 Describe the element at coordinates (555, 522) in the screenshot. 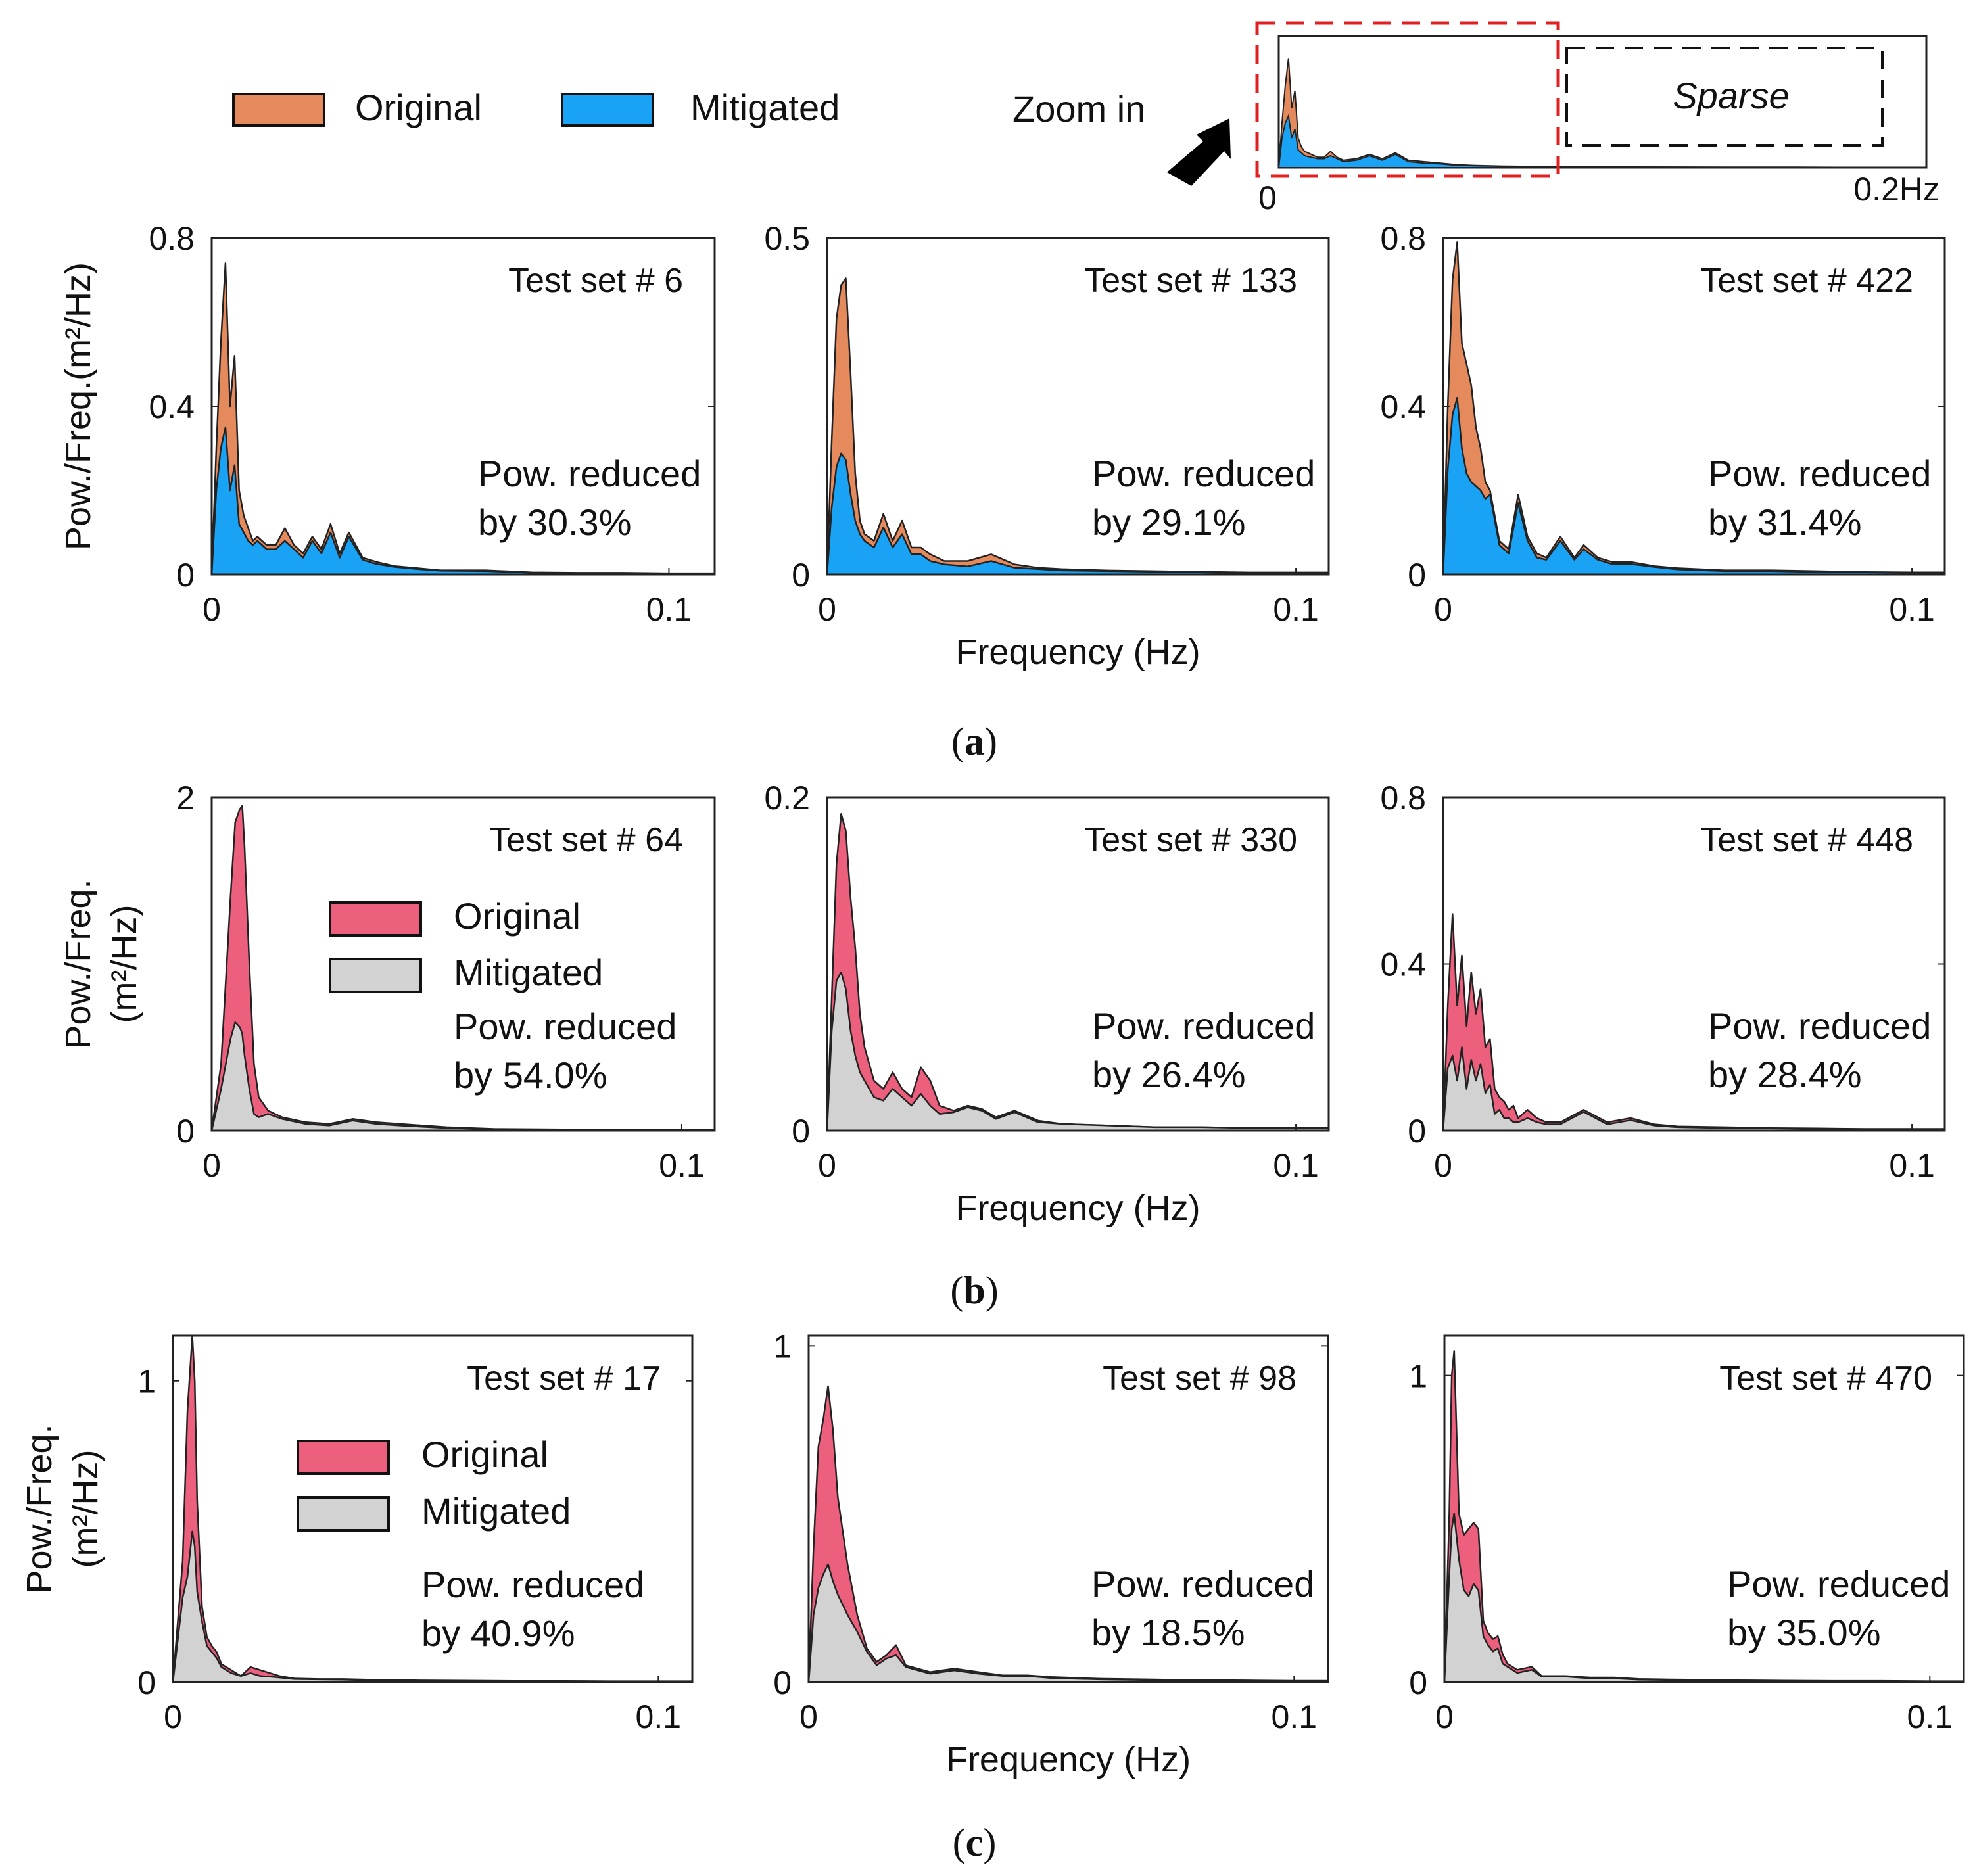

I see `note-line-2: by 30.3%` at that location.